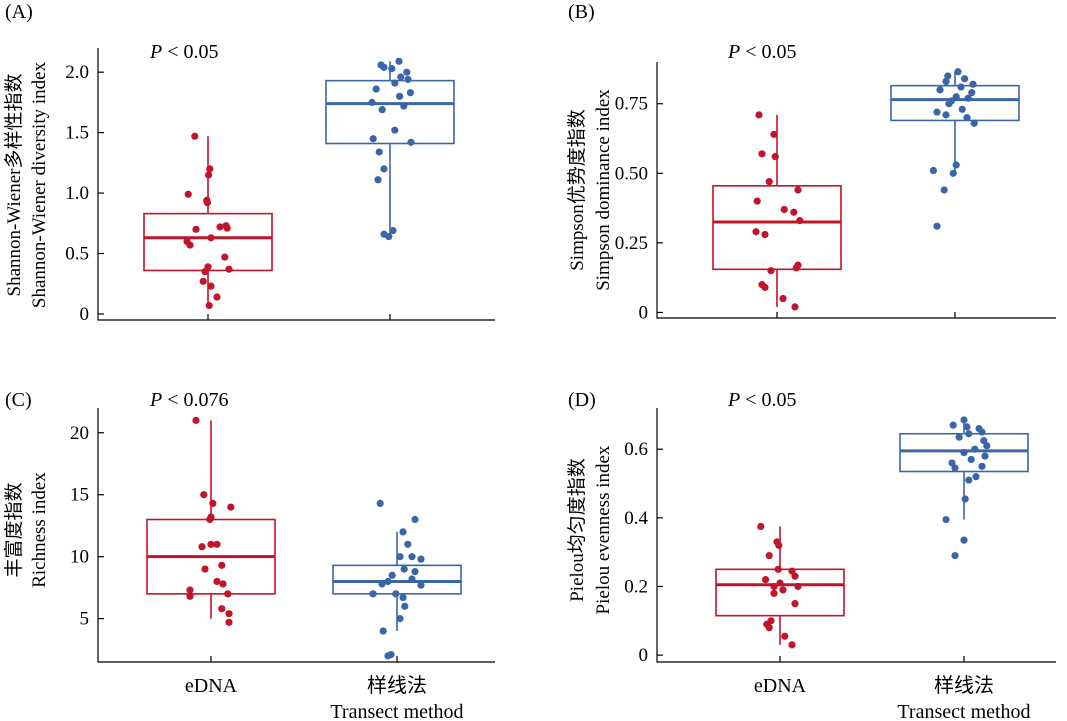  Describe the element at coordinates (79, 433) in the screenshot. I see `y-tick-label: 20` at that location.